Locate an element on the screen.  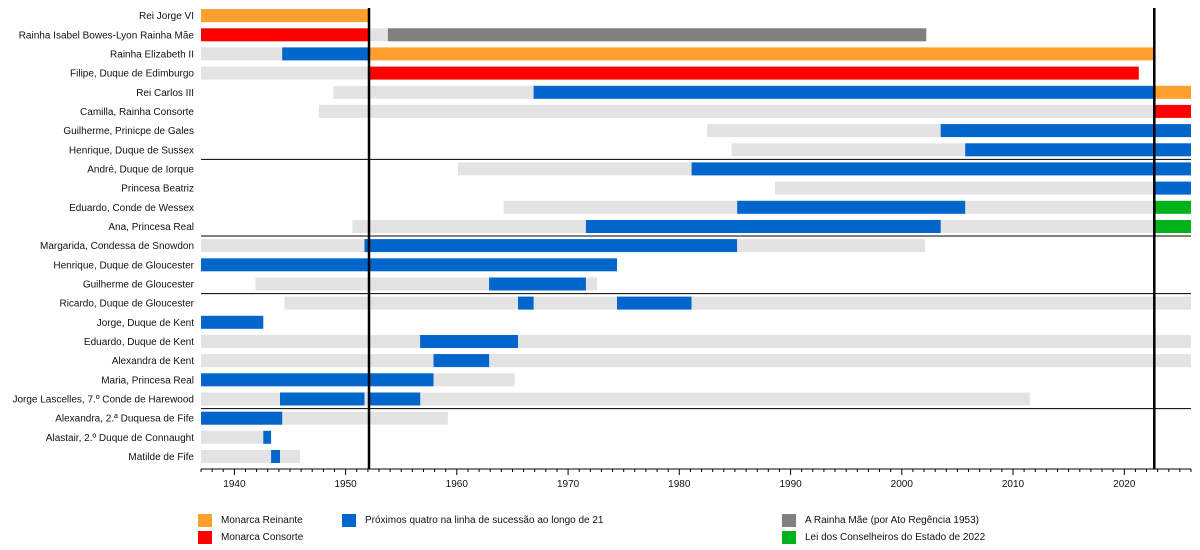
bar-queen_mother is located at coordinates (657, 35).